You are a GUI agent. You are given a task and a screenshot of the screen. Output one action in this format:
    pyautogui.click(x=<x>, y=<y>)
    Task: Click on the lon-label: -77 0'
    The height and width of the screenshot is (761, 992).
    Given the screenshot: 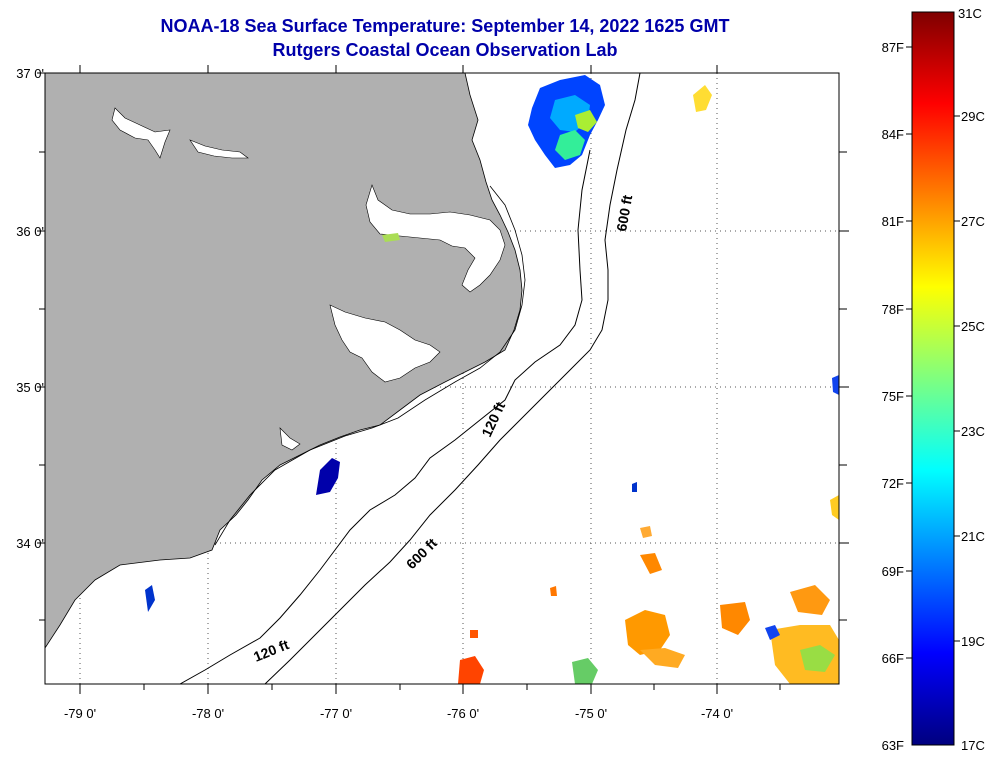 What is the action you would take?
    pyautogui.click(x=336, y=713)
    